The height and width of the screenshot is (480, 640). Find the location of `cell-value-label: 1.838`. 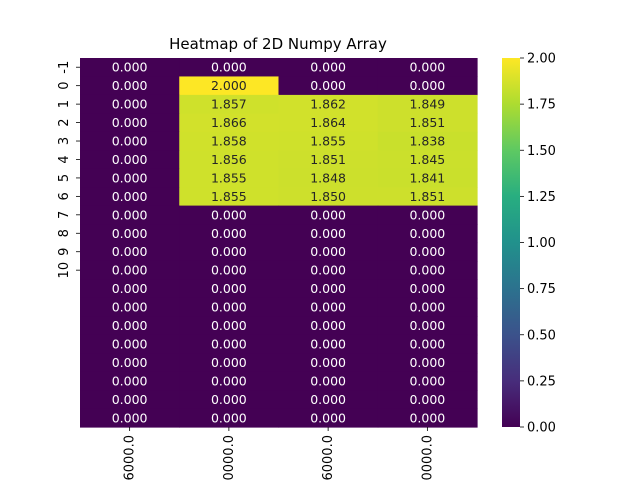

cell-value-label: 1.838 is located at coordinates (427, 141).